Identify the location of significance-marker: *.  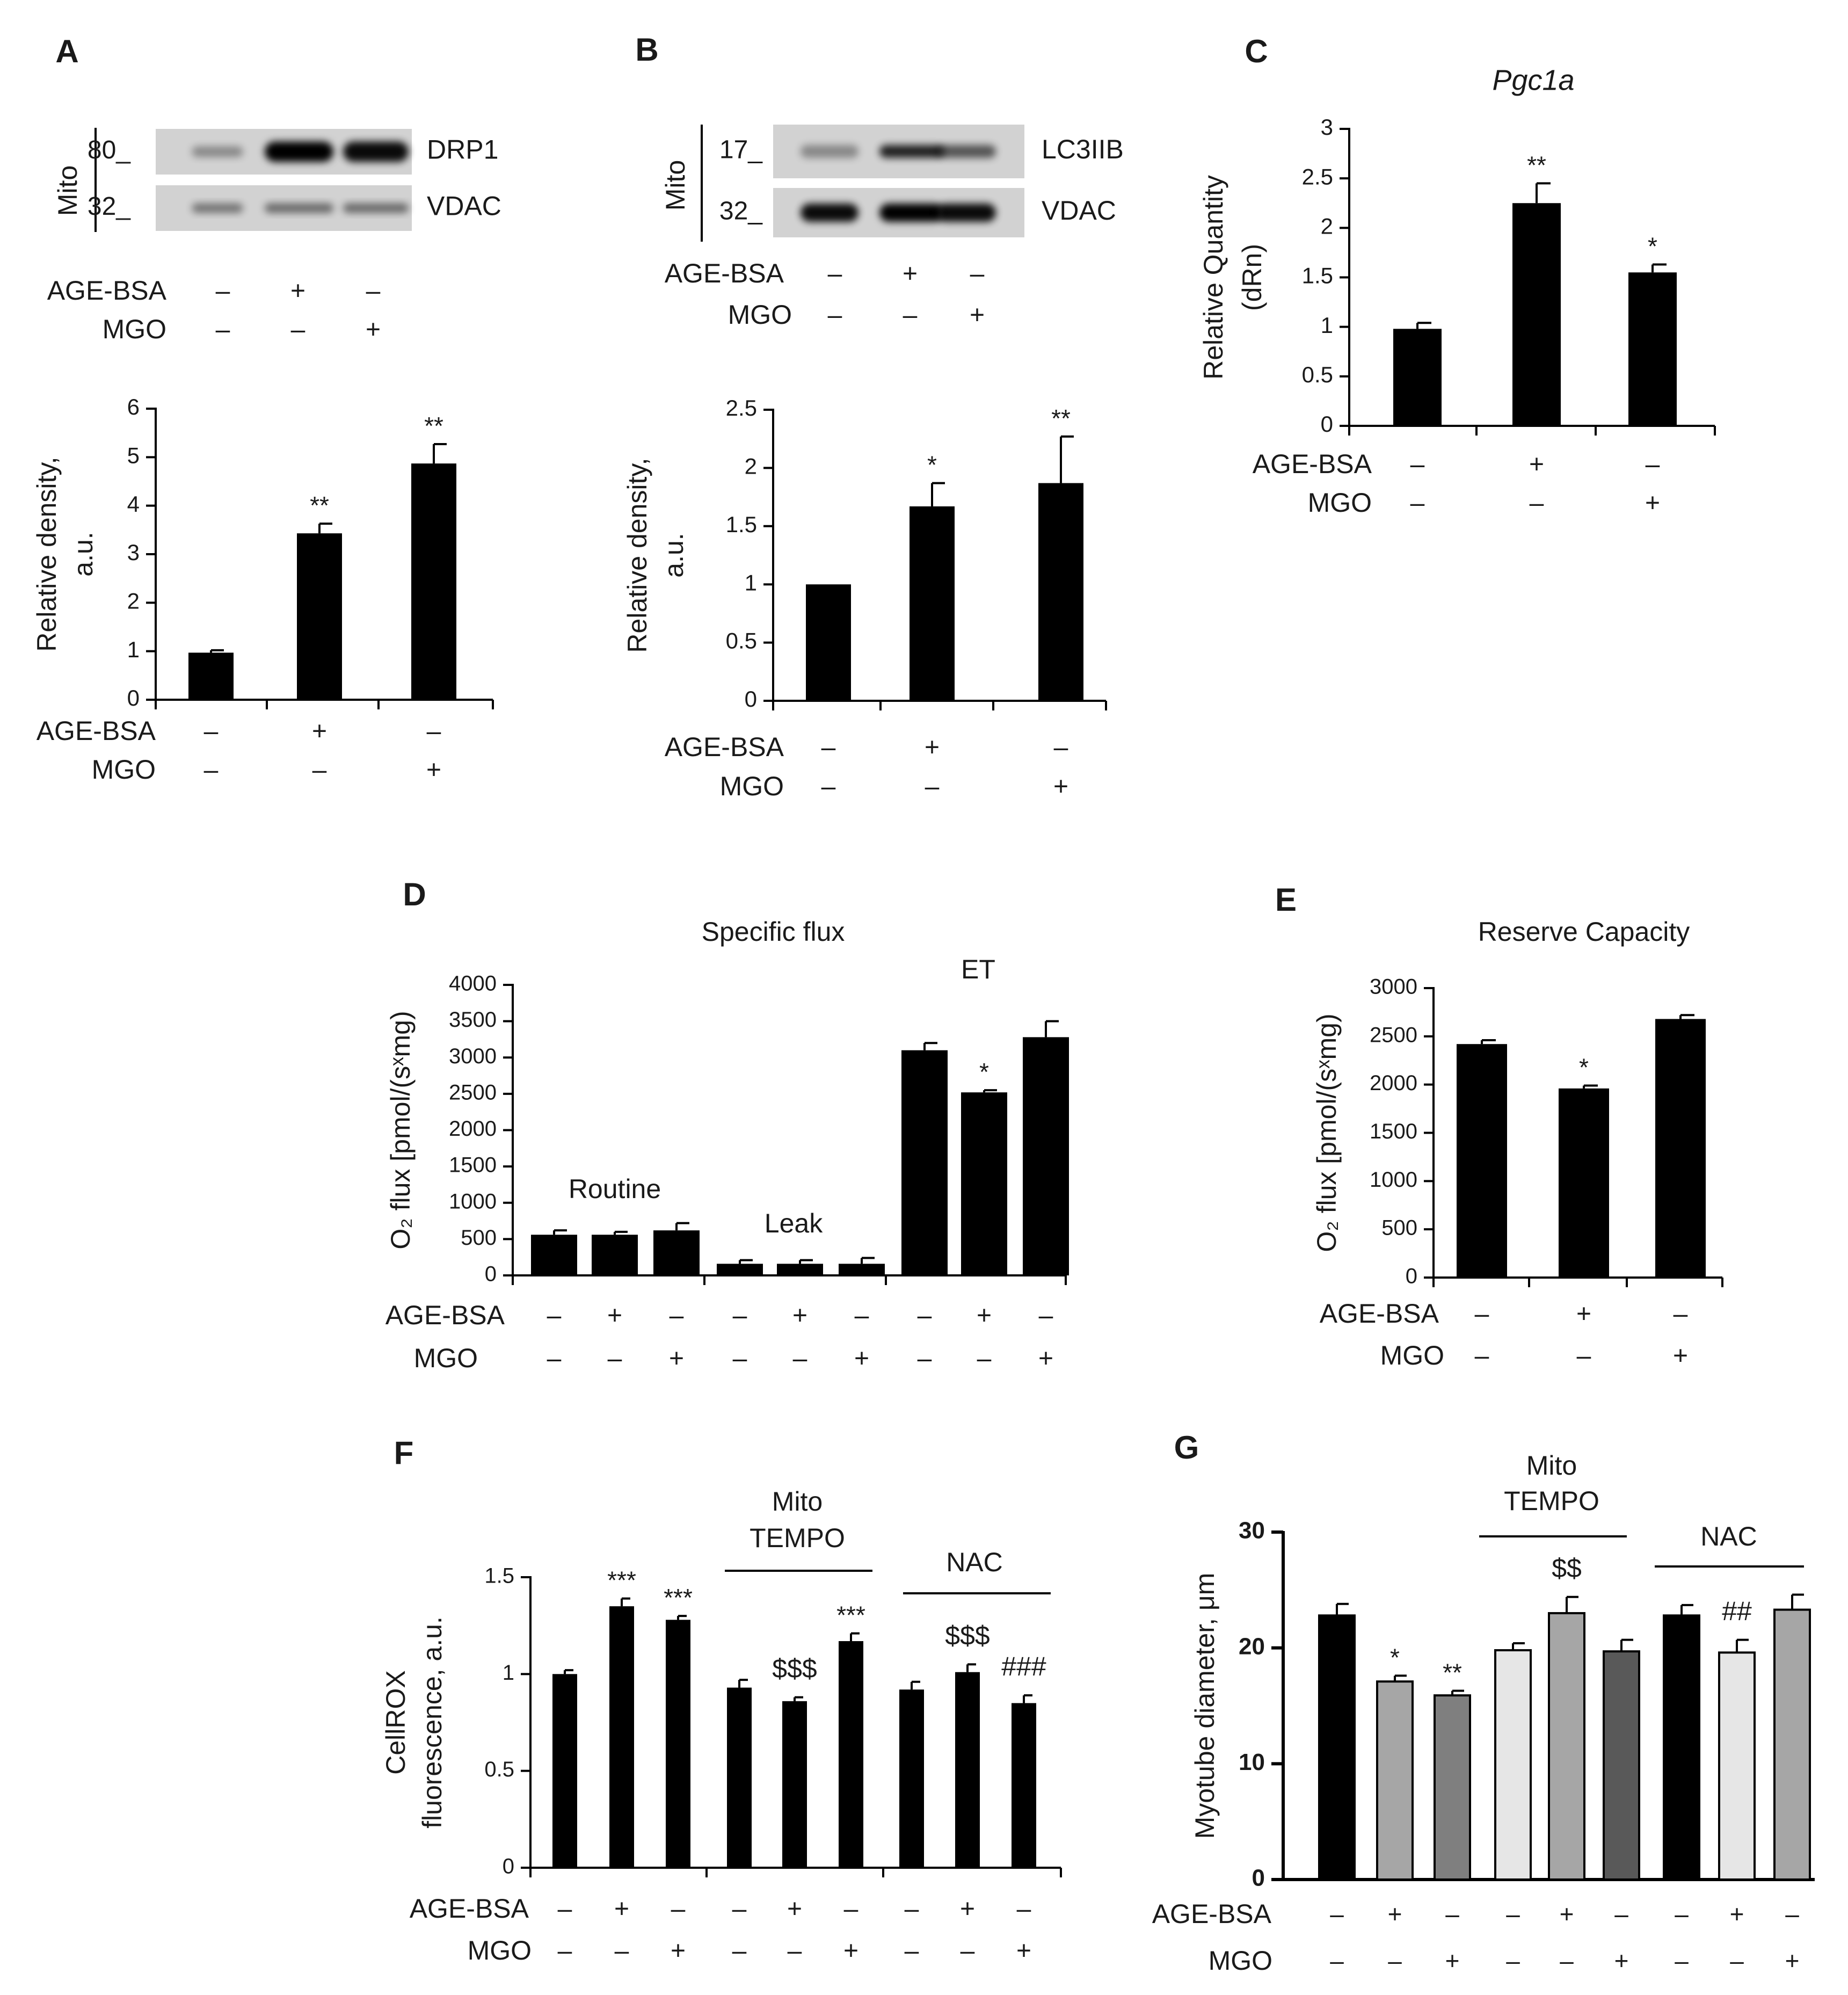
(1584, 1067).